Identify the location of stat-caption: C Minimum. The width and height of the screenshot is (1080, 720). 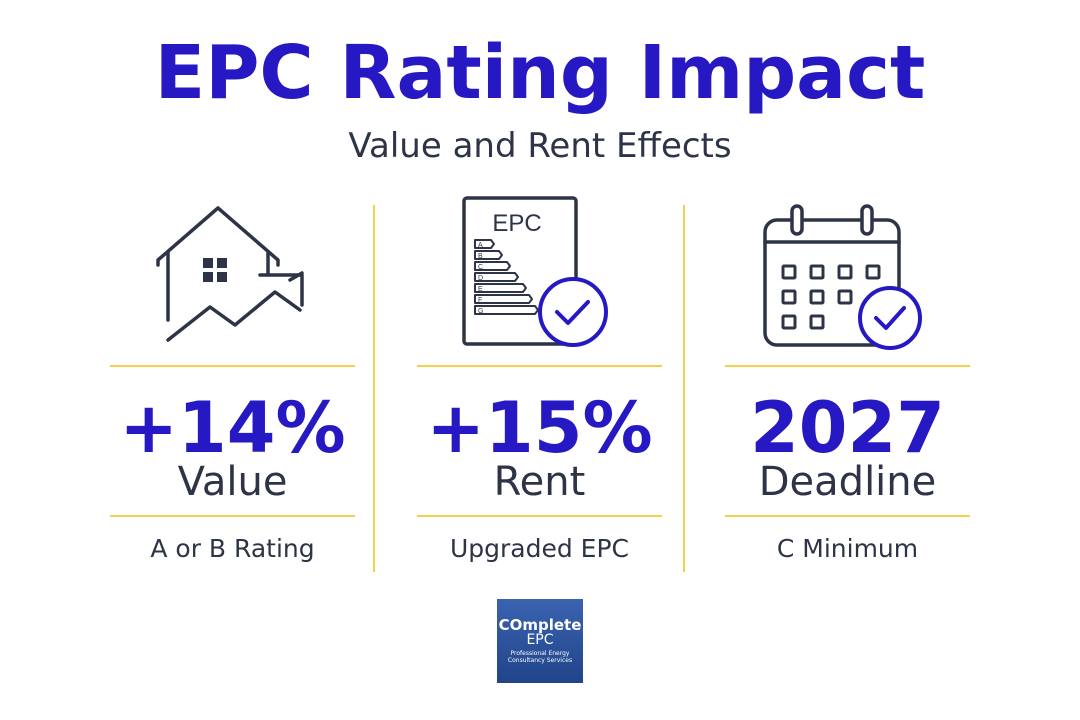
(847, 548).